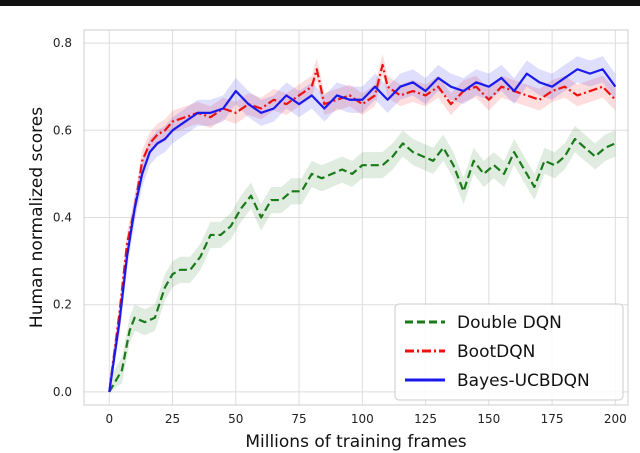  Describe the element at coordinates (235, 419) in the screenshot. I see `x-tick-label: 50` at that location.